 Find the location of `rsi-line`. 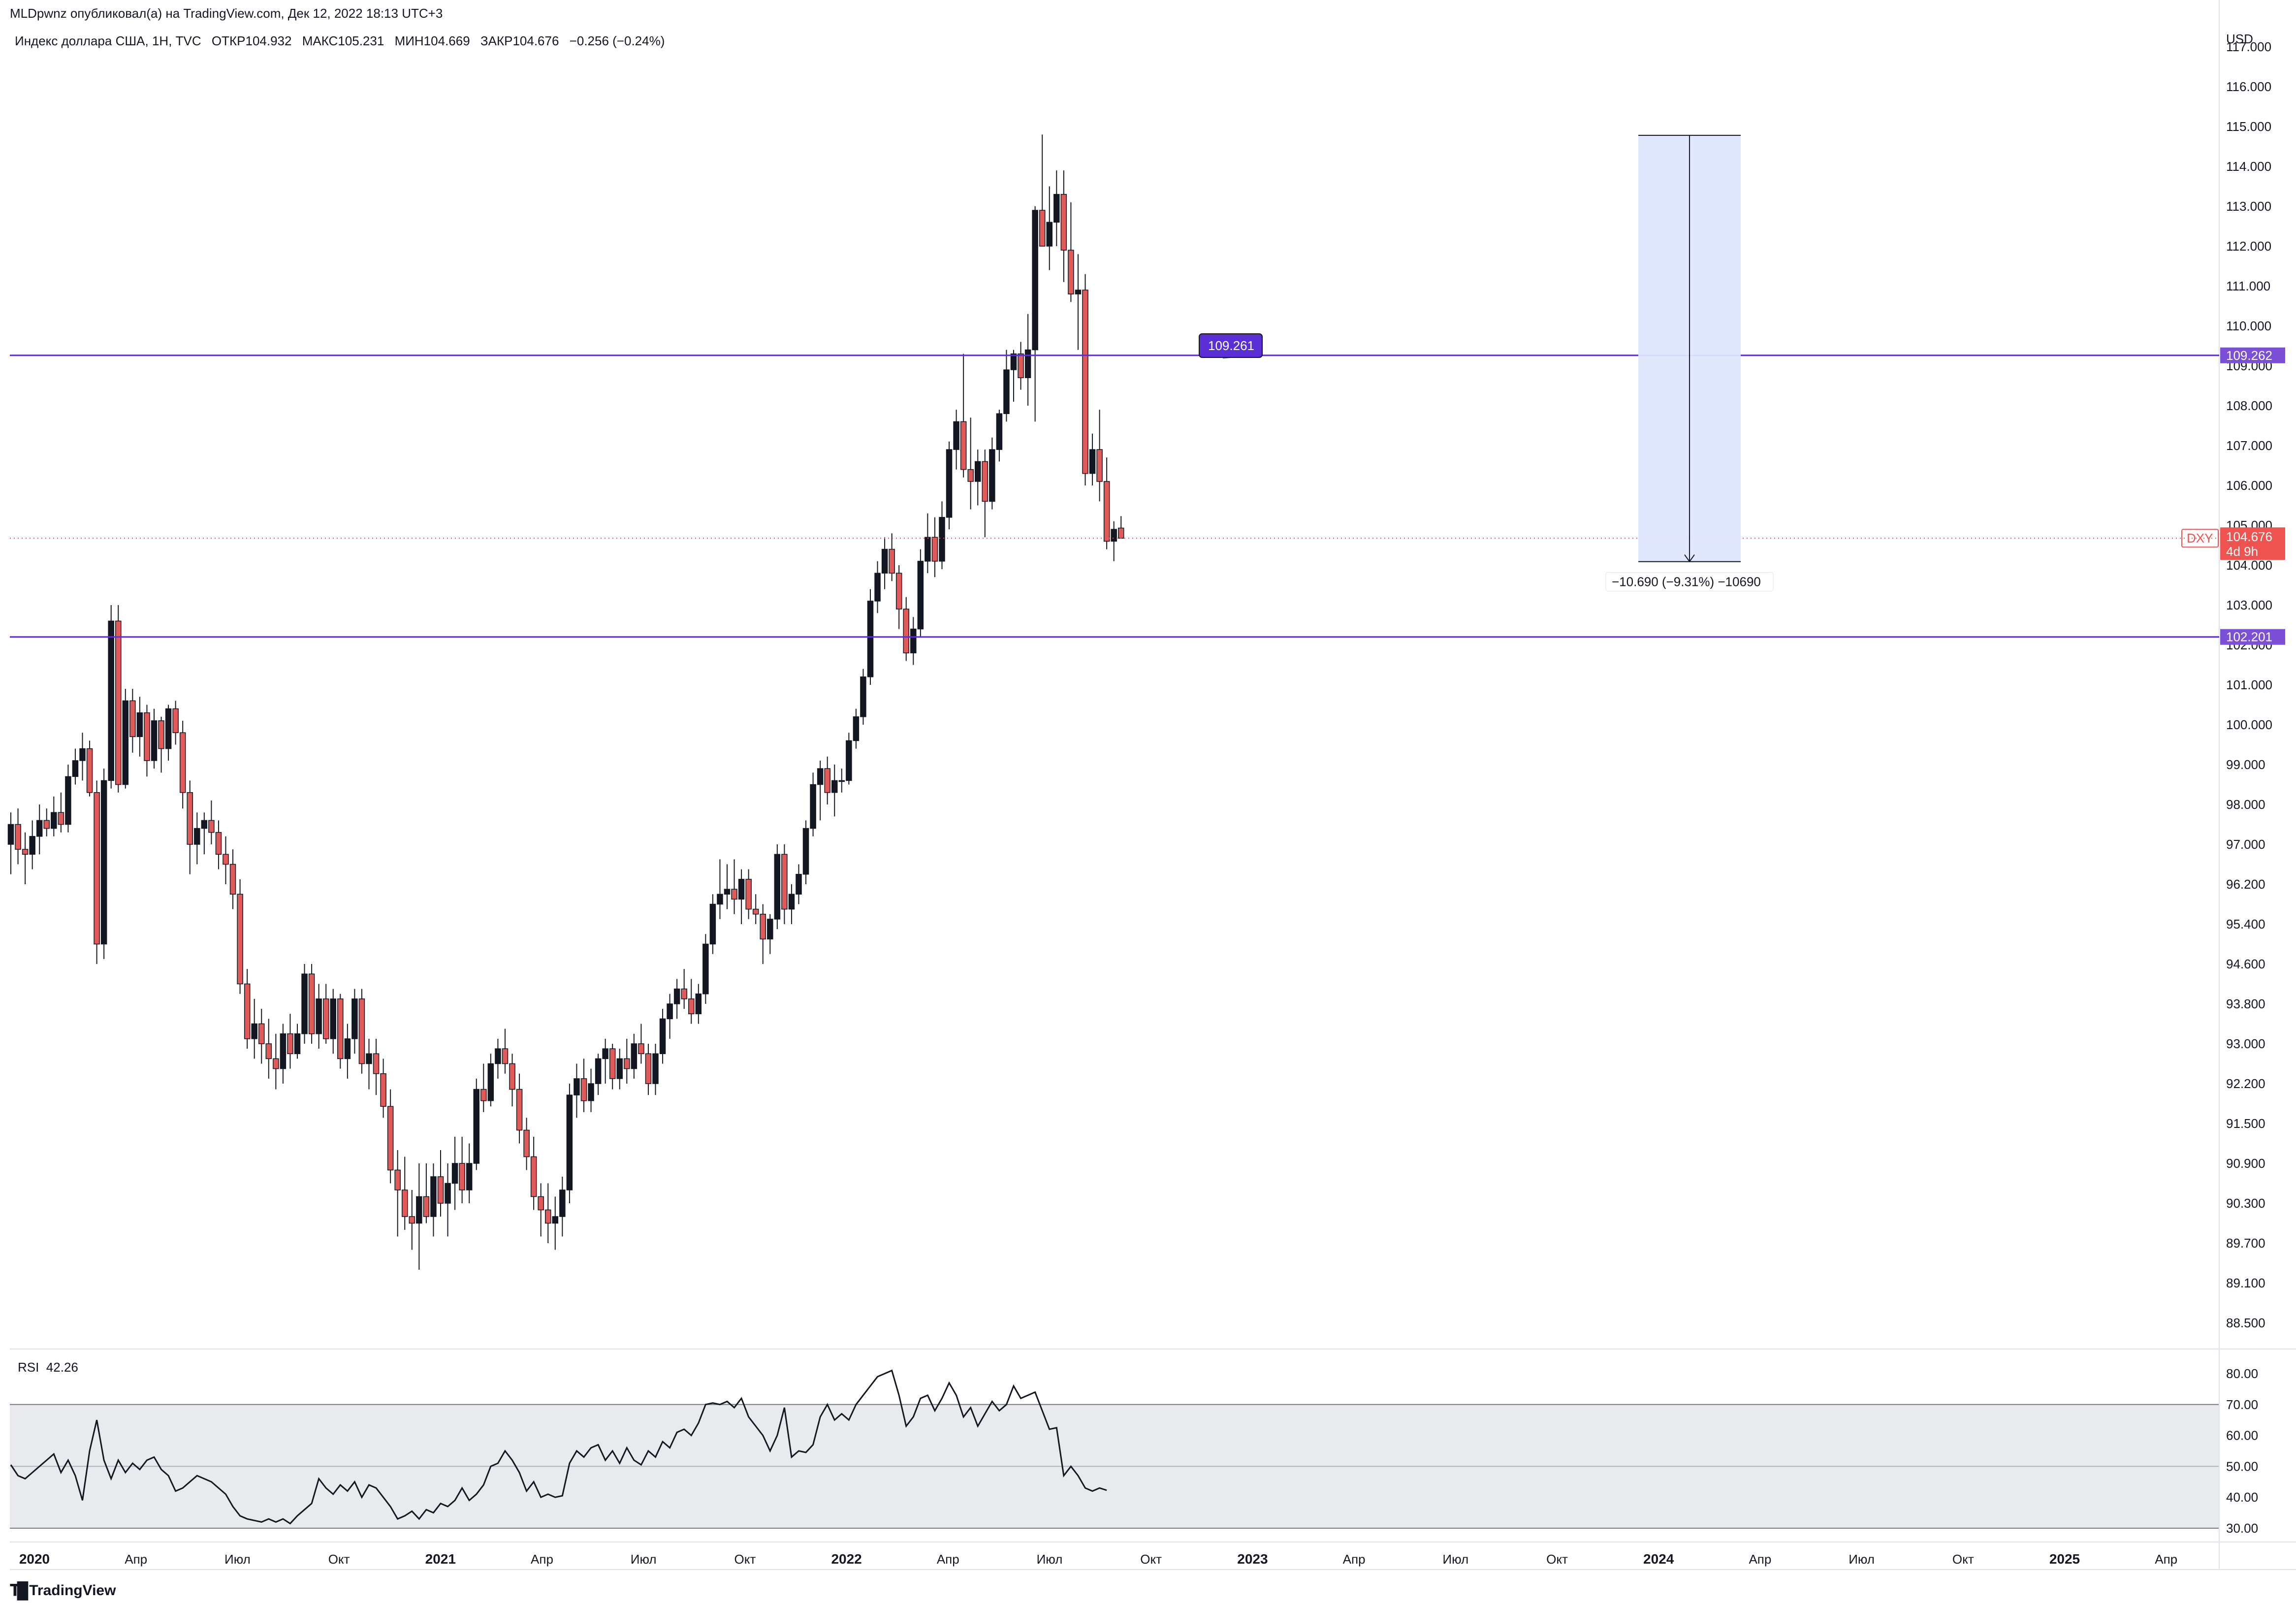

rsi-line is located at coordinates (558, 1447).